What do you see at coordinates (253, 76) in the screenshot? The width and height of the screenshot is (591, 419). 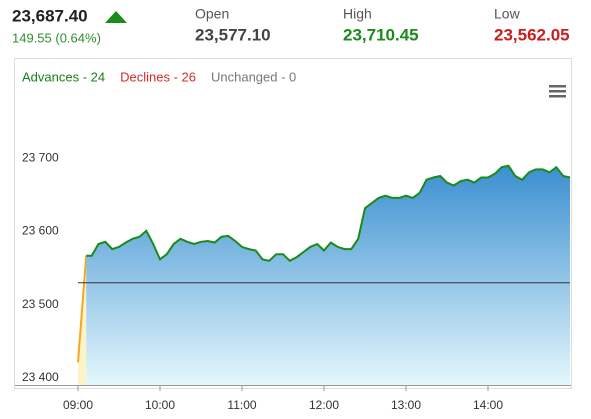 I see `legend-item: Unchanged - 0` at bounding box center [253, 76].